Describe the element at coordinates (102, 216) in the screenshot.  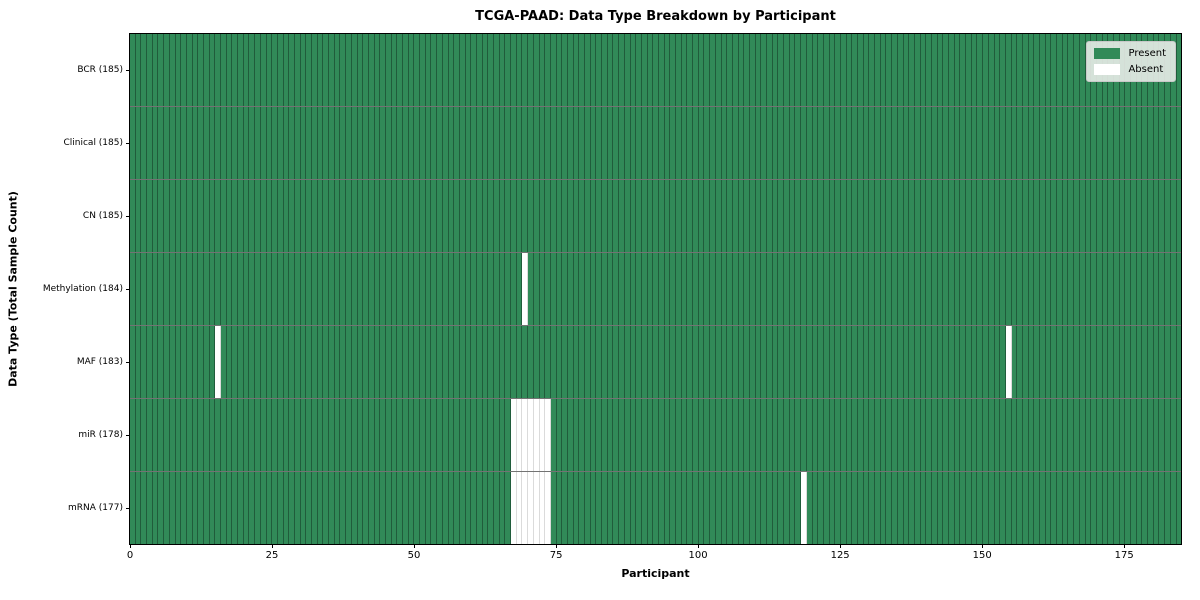
I see `y-tick-label: CN (185)` at that location.